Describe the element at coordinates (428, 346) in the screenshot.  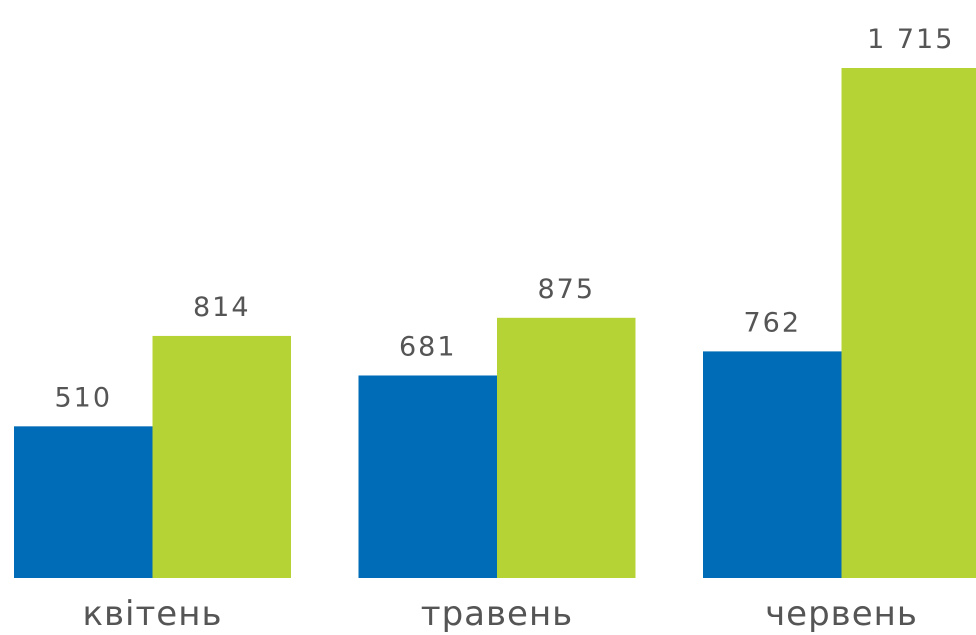
I see `data-label: 681` at that location.